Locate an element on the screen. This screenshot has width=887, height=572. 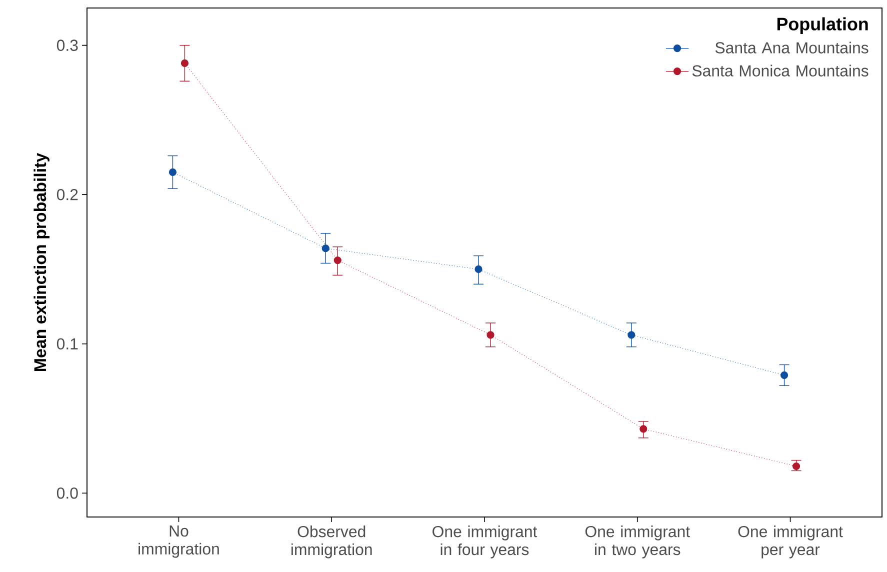
y-tick-label: 0.2 is located at coordinates (67, 194).